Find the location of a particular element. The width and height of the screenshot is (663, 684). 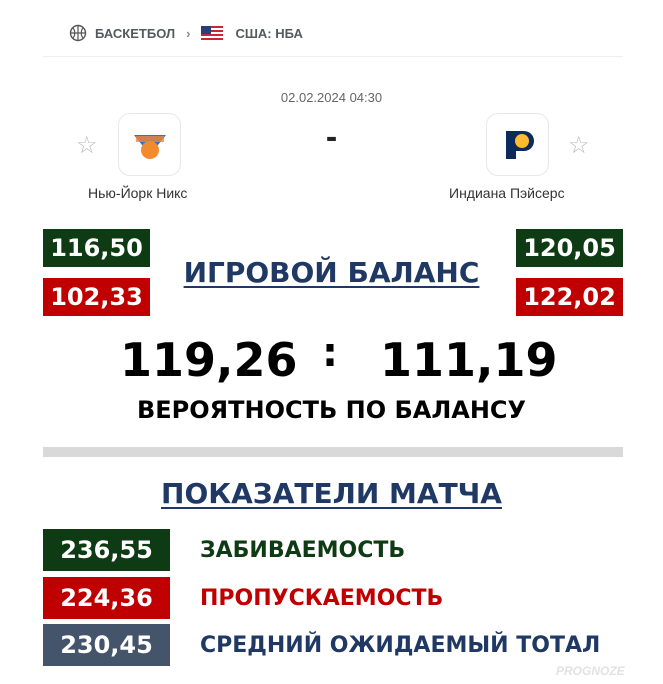

watermark-logo: PROGNOZE is located at coordinates (590, 671).